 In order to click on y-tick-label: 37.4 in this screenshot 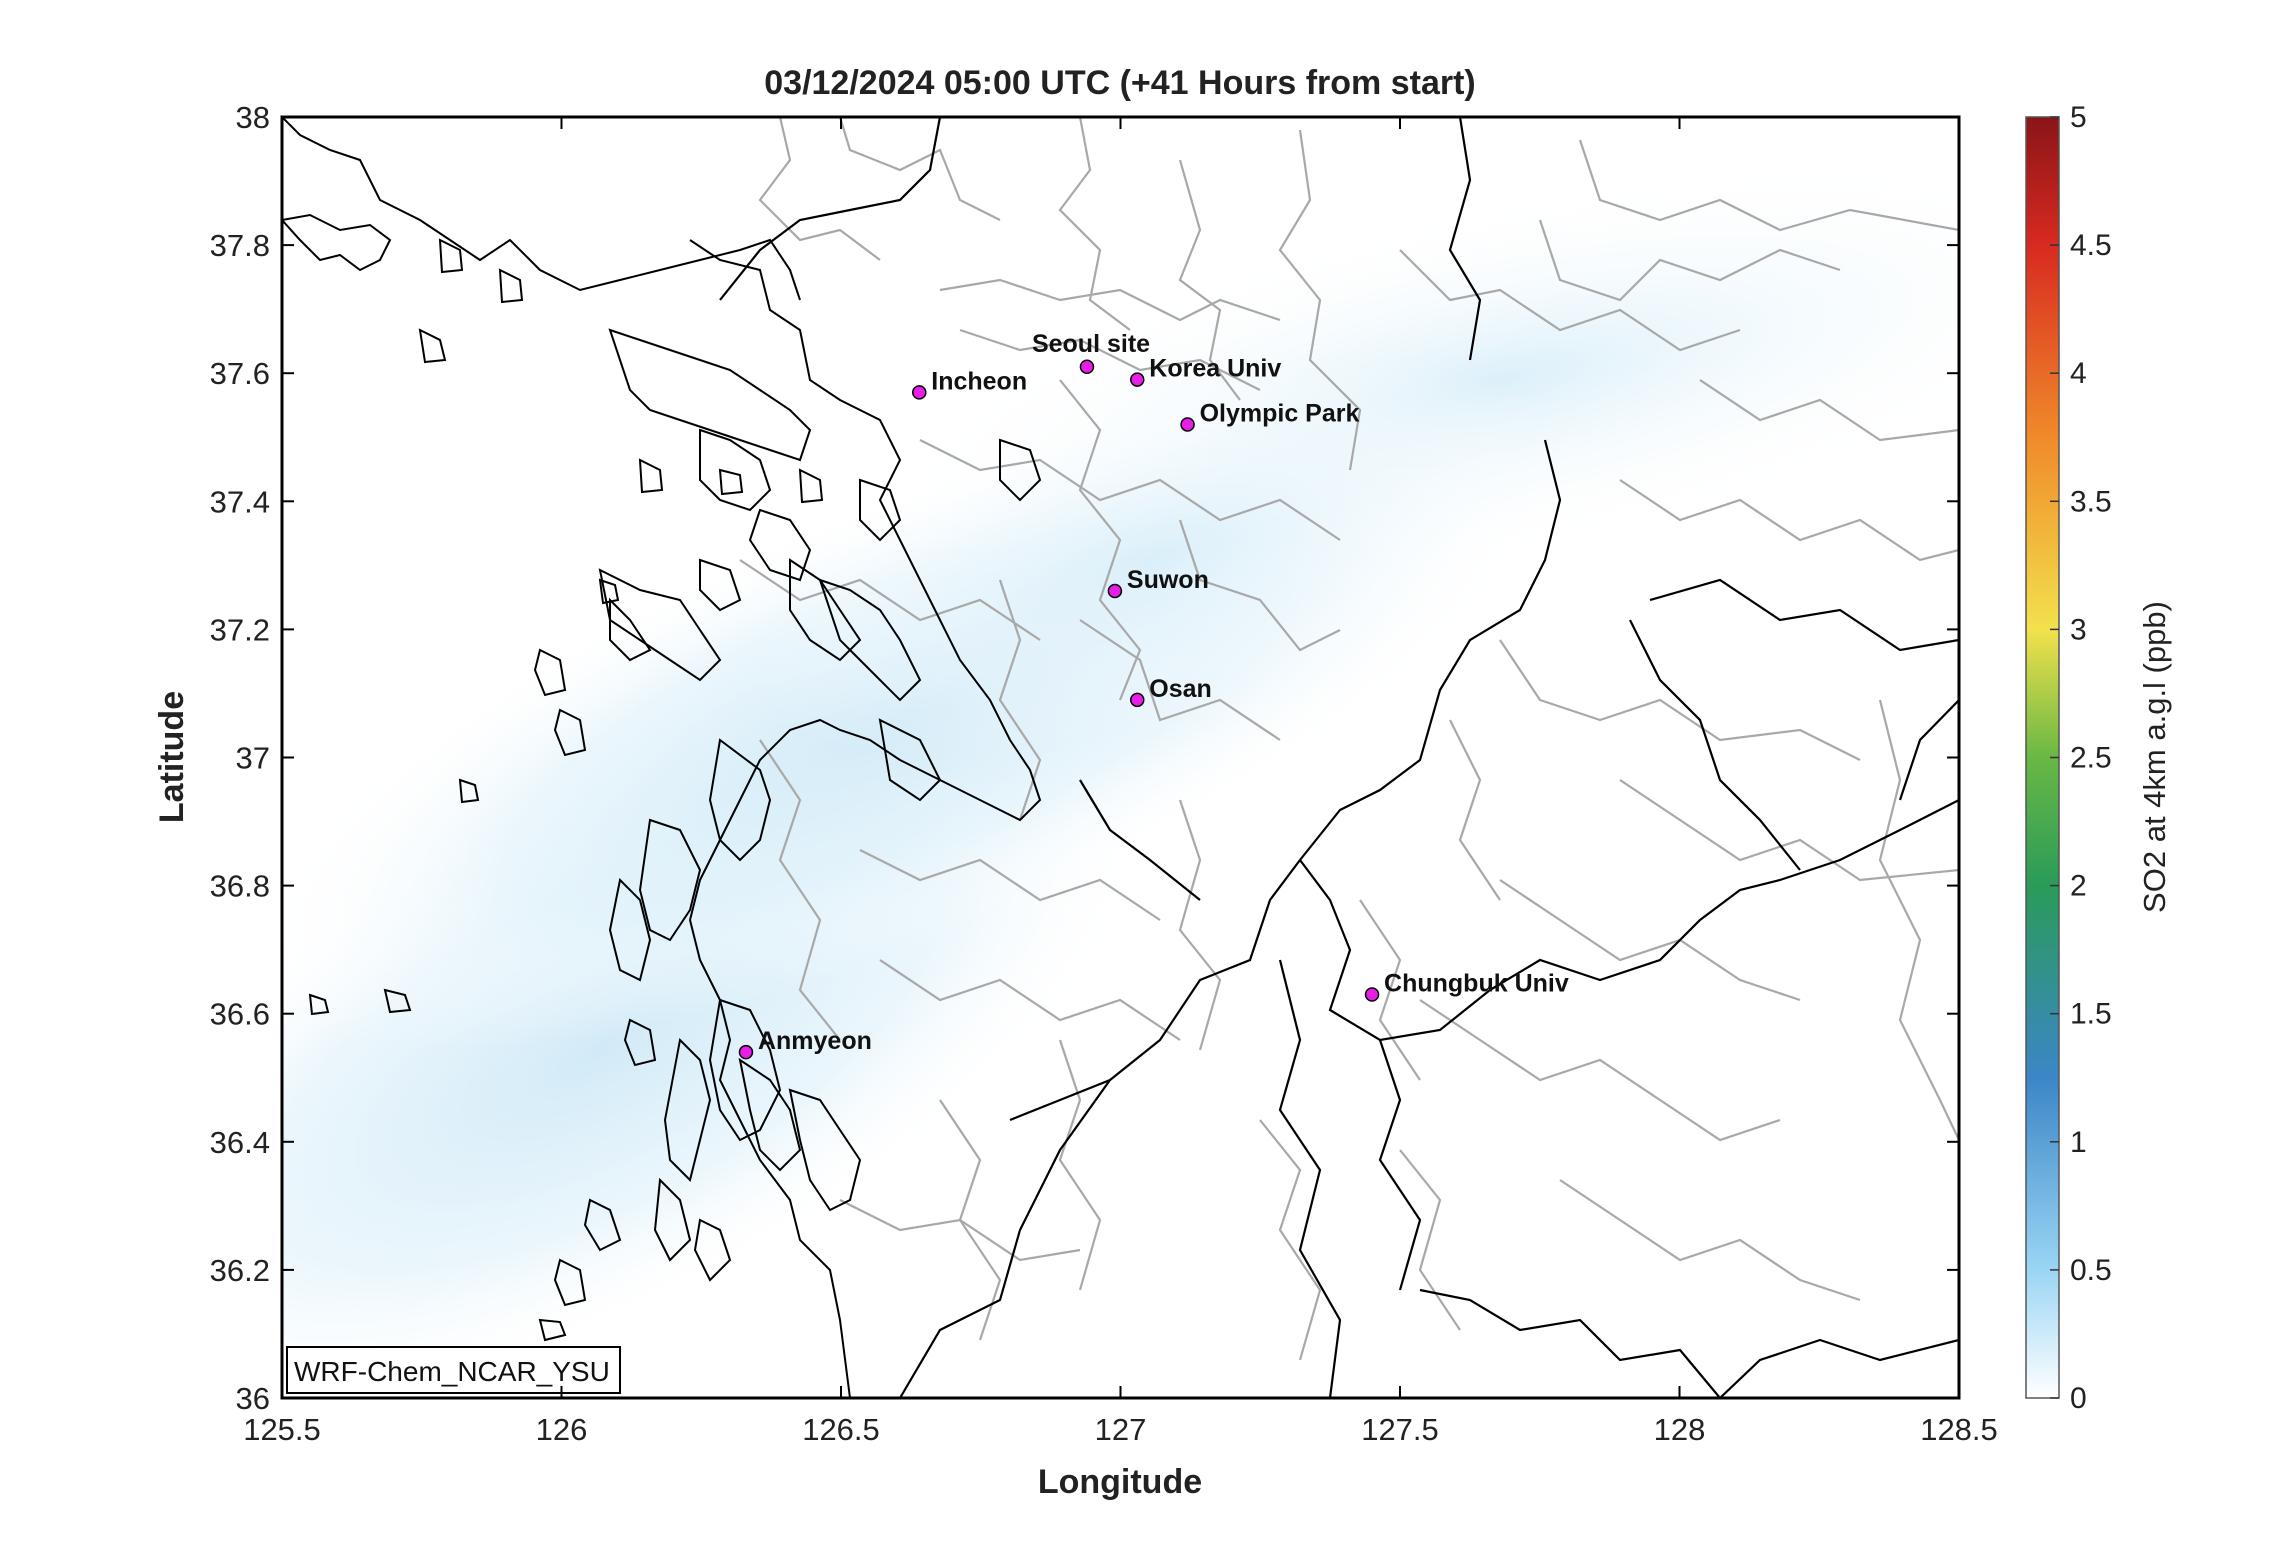, I will do `click(240, 501)`.